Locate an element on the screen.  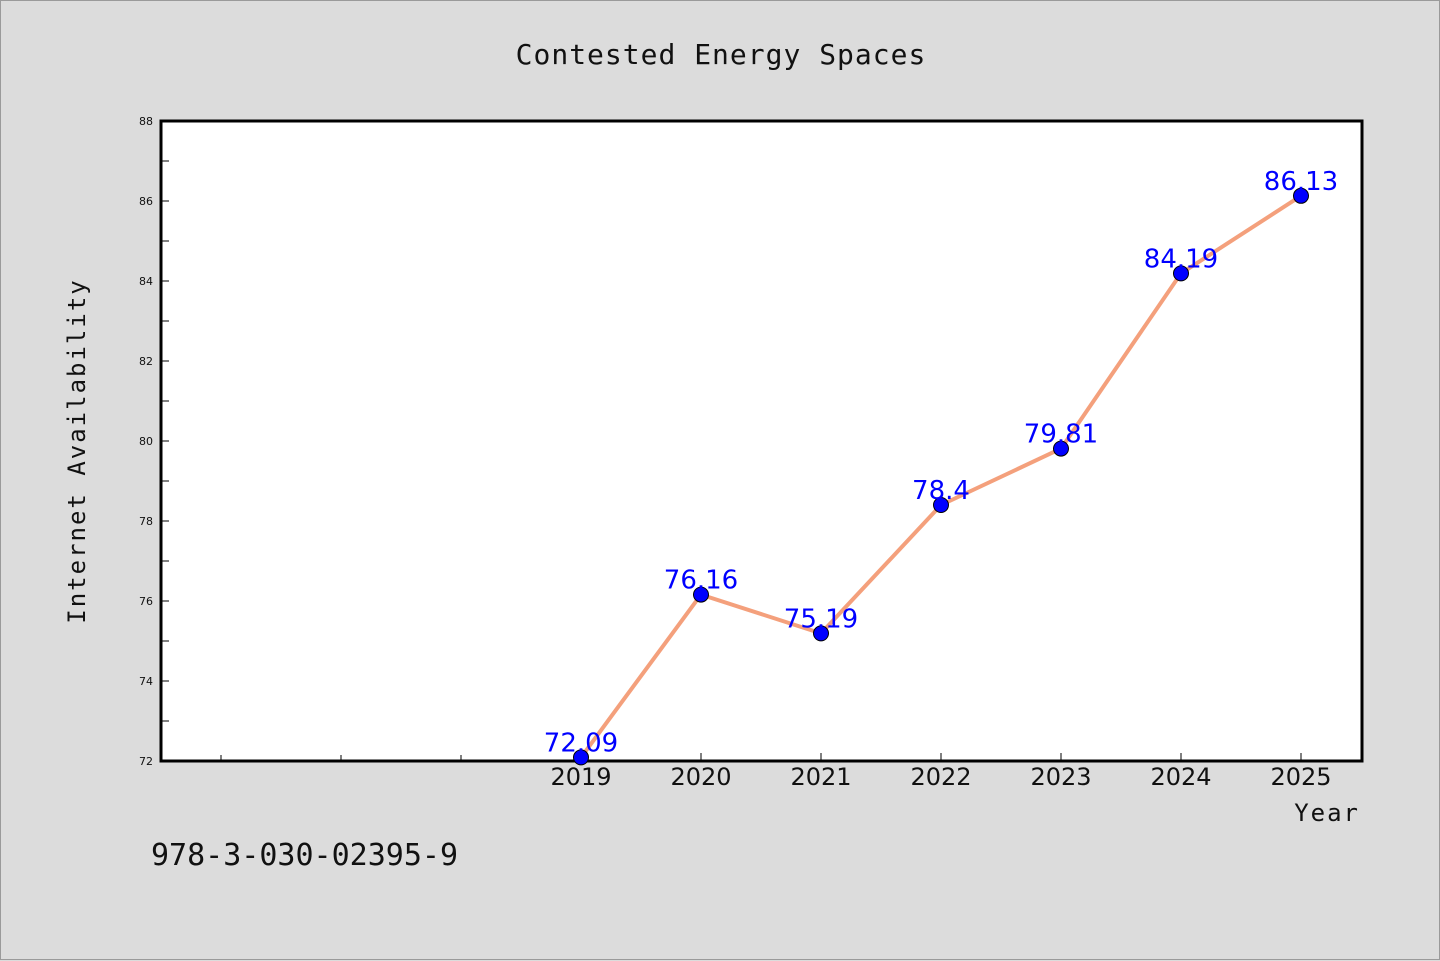
y-axis-ticks: 72 74 76 78 80 82 84 86 88 is located at coordinates (154, 441).